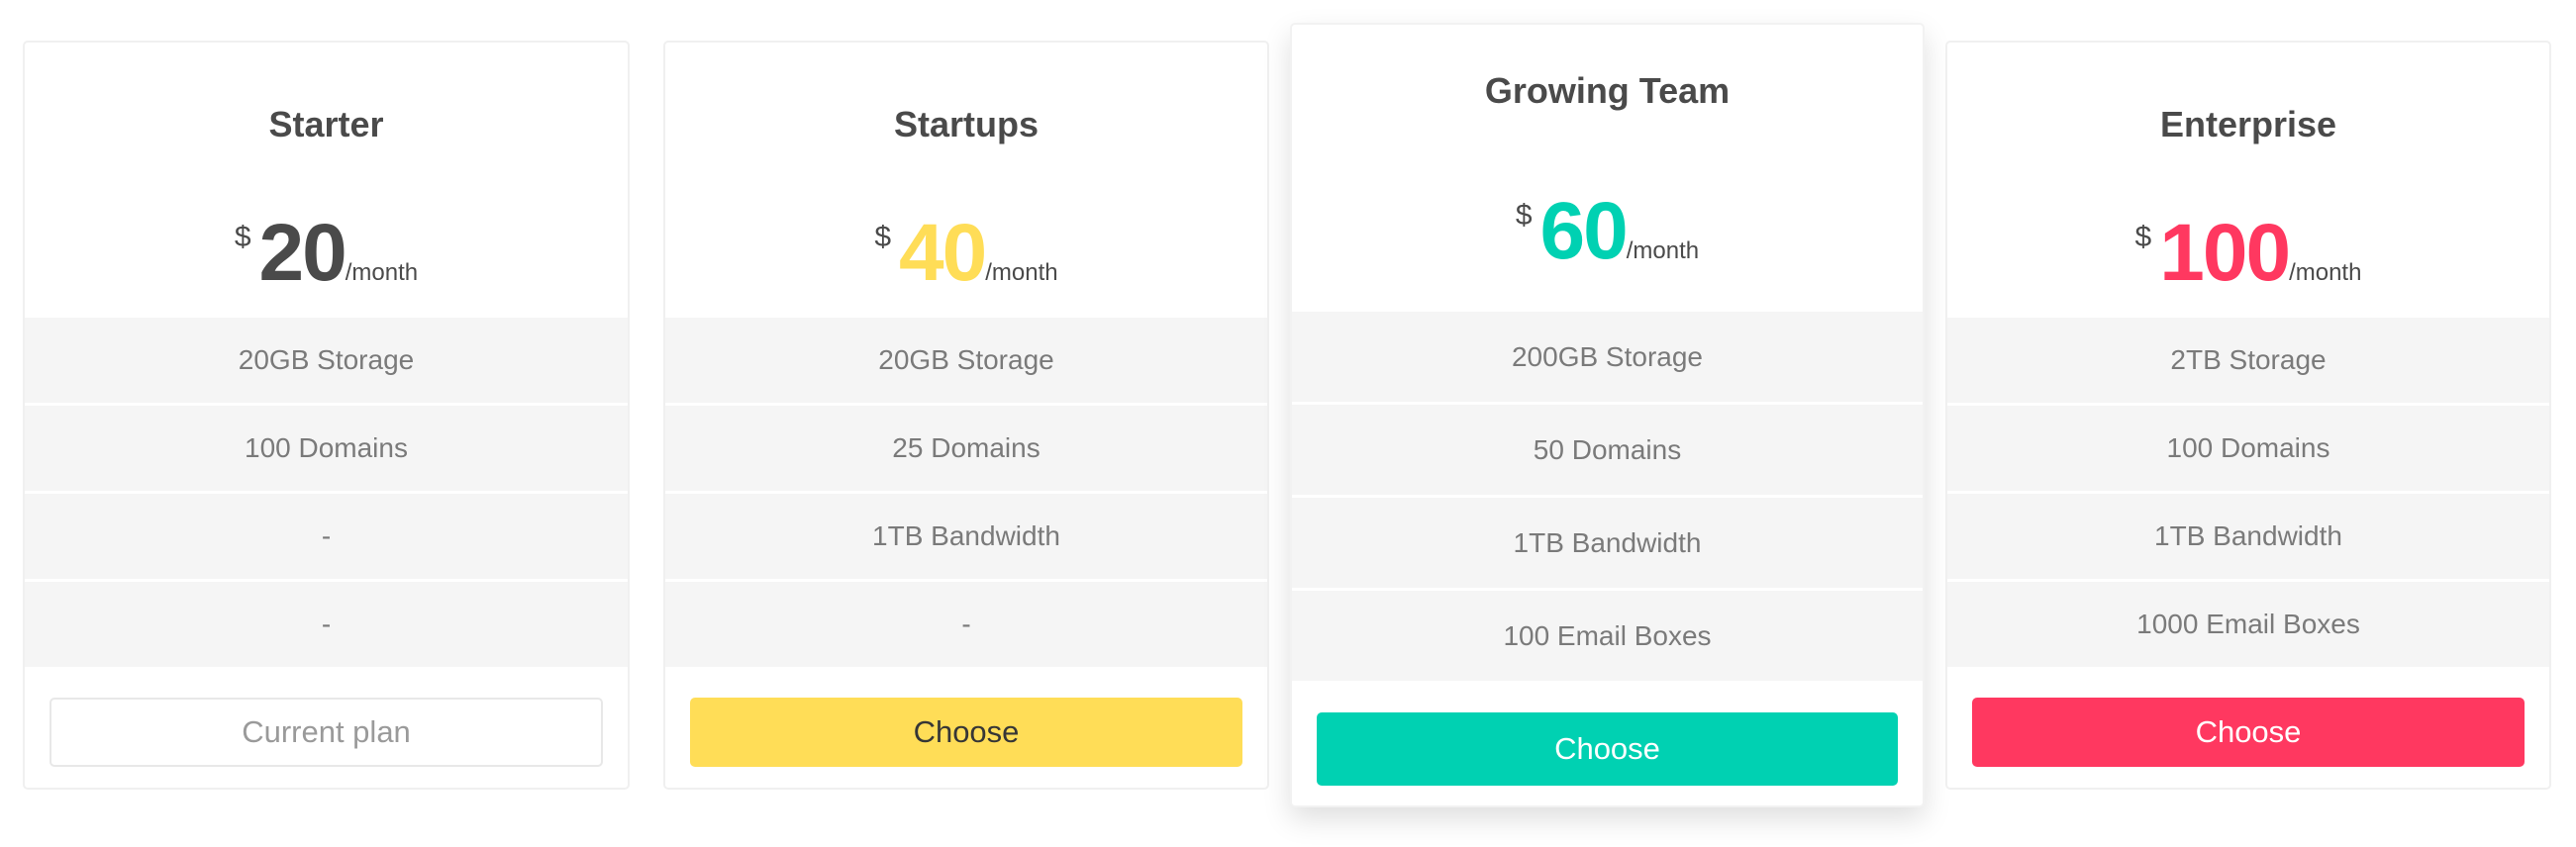 The height and width of the screenshot is (847, 2576). Describe the element at coordinates (966, 732) in the screenshot. I see `choose-startups-button: Choose` at that location.